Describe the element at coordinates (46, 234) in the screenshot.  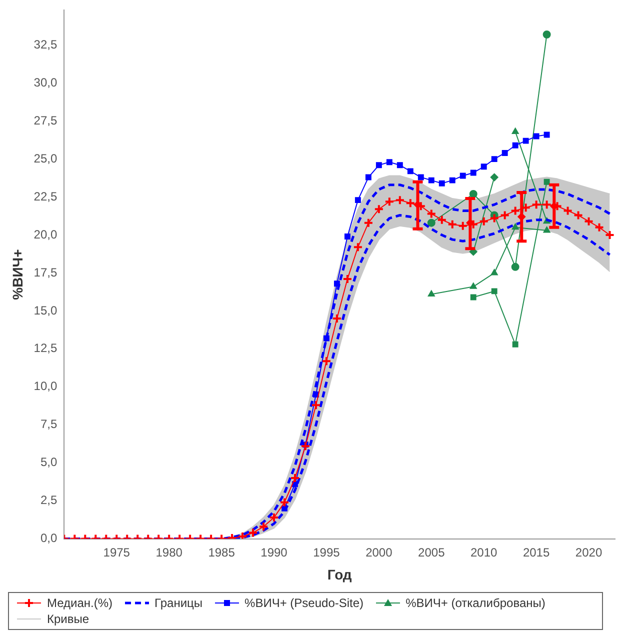
I see `y-tick-label: 20,0` at that location.